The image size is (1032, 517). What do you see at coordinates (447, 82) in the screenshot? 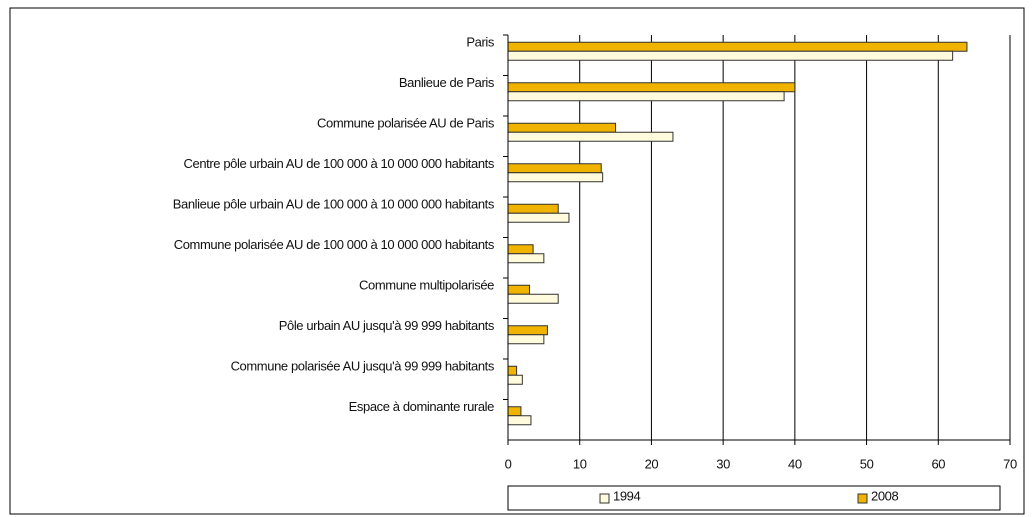
I see `y-tick-label: Banlieue de Paris` at bounding box center [447, 82].